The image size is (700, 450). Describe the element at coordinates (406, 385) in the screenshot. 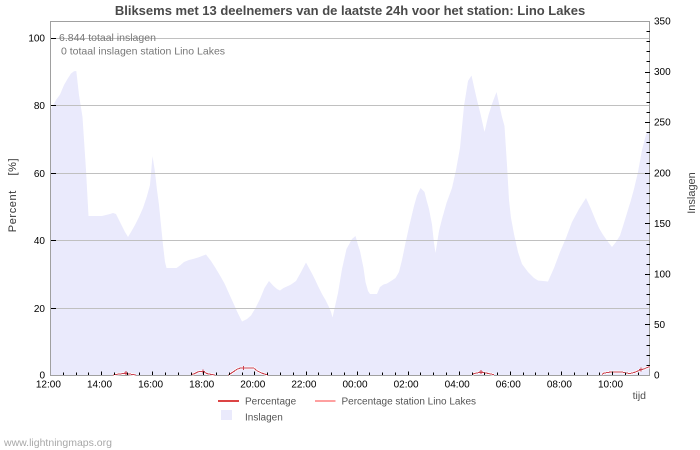

I see `svg-text: 02:00` at that location.